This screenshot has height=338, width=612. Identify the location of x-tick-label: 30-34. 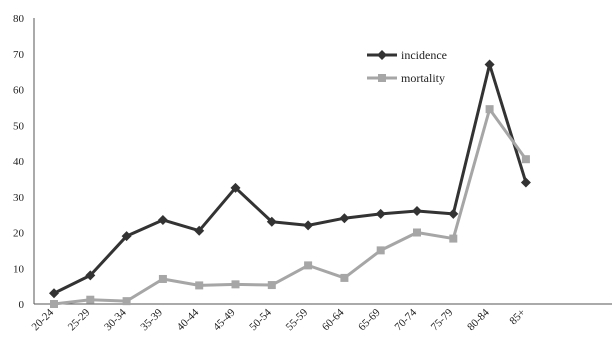
(115, 319).